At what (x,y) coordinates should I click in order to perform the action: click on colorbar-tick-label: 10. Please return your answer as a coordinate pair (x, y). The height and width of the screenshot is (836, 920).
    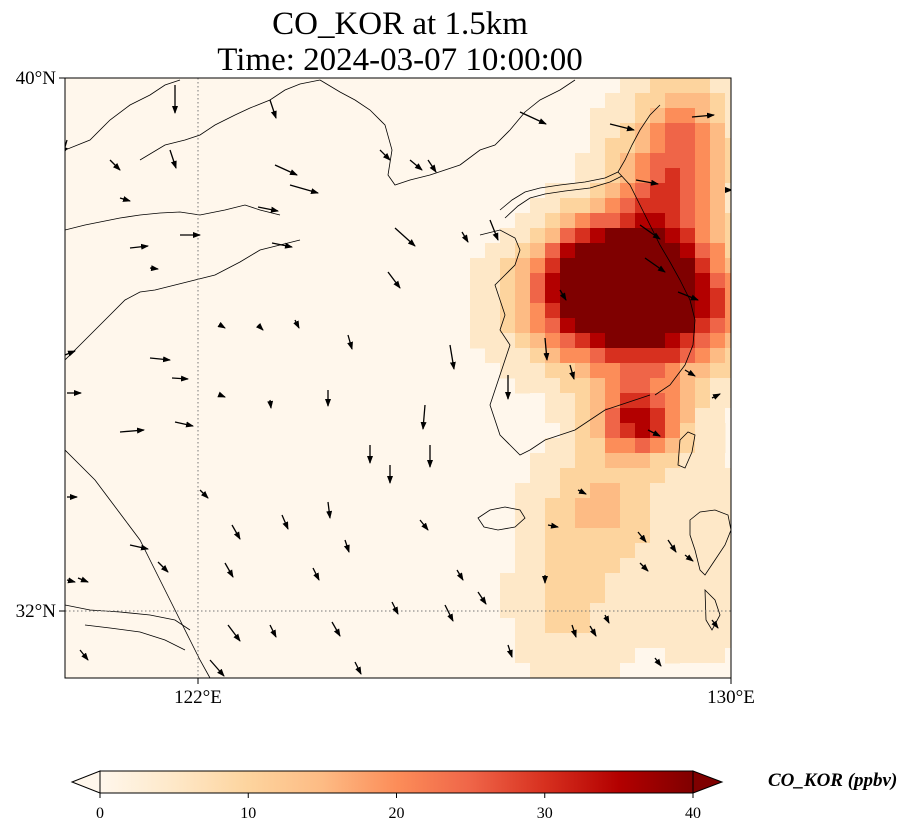
    Looking at the image, I should click on (248, 813).